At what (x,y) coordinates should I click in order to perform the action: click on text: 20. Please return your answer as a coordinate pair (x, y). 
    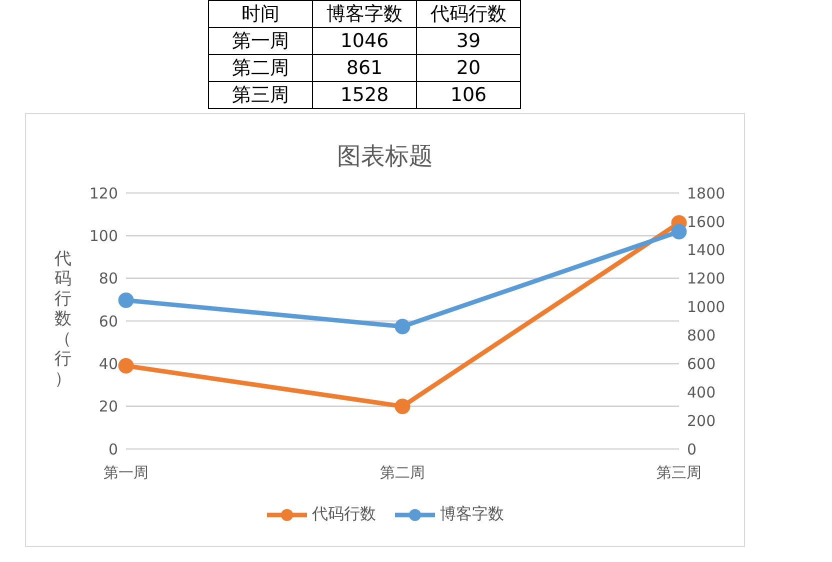
    Looking at the image, I should click on (468, 68).